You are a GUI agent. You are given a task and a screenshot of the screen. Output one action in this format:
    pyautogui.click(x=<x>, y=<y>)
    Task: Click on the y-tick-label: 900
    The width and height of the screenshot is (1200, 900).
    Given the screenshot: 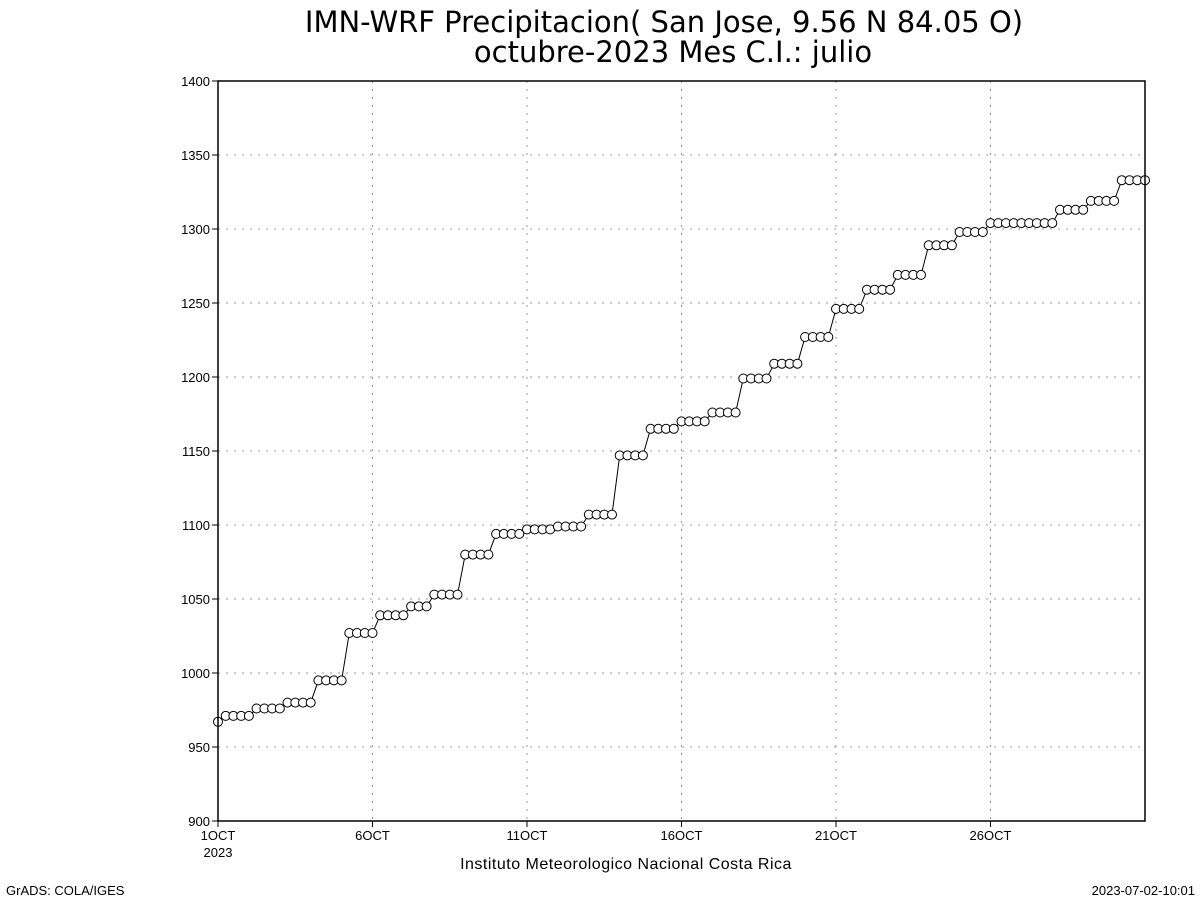 What is the action you would take?
    pyautogui.click(x=199, y=821)
    